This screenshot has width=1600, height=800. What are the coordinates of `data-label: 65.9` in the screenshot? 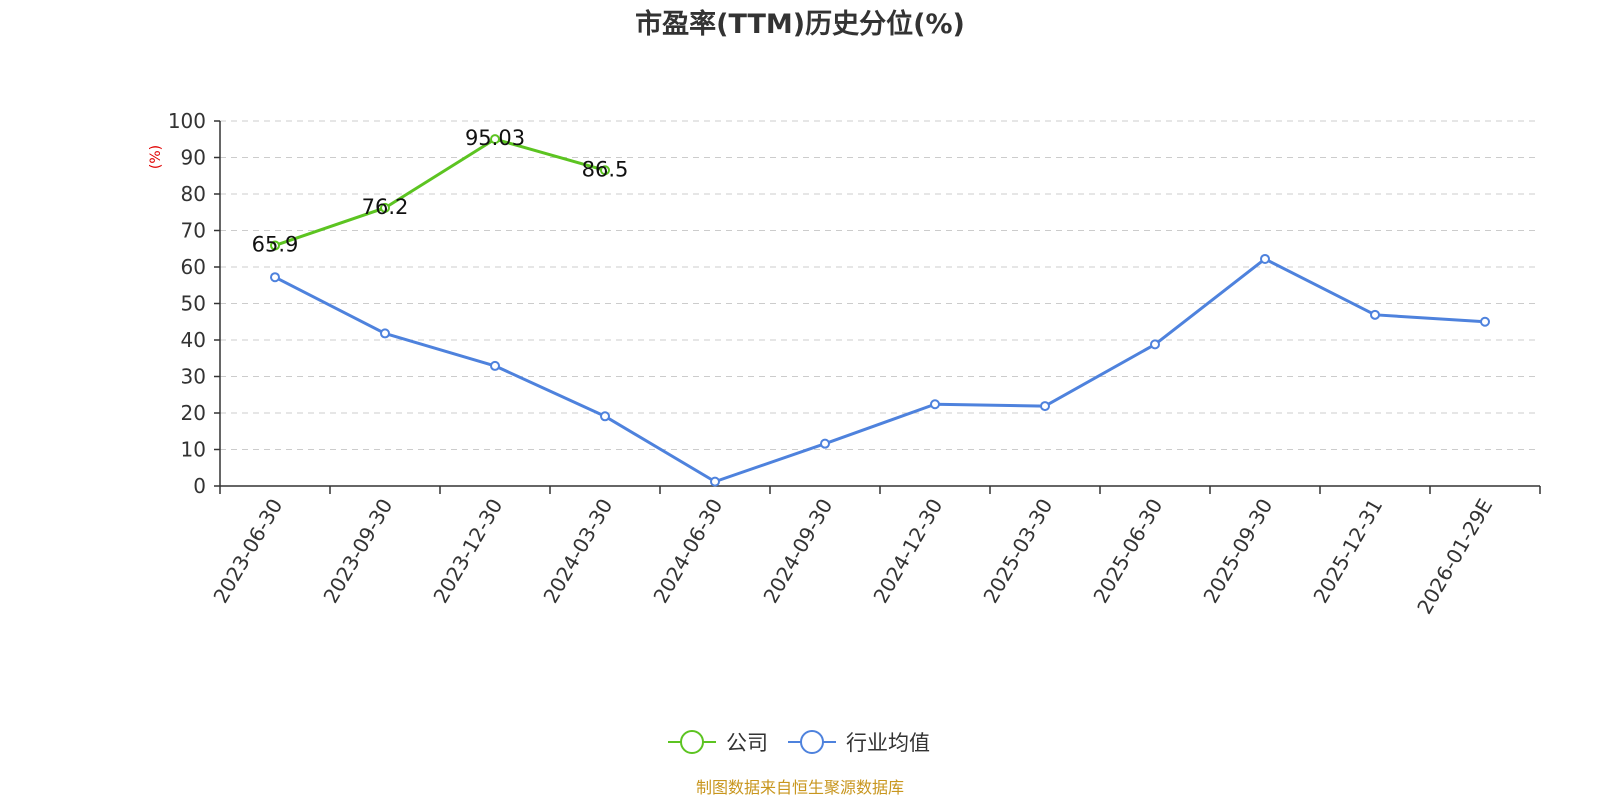 It's located at (275, 244).